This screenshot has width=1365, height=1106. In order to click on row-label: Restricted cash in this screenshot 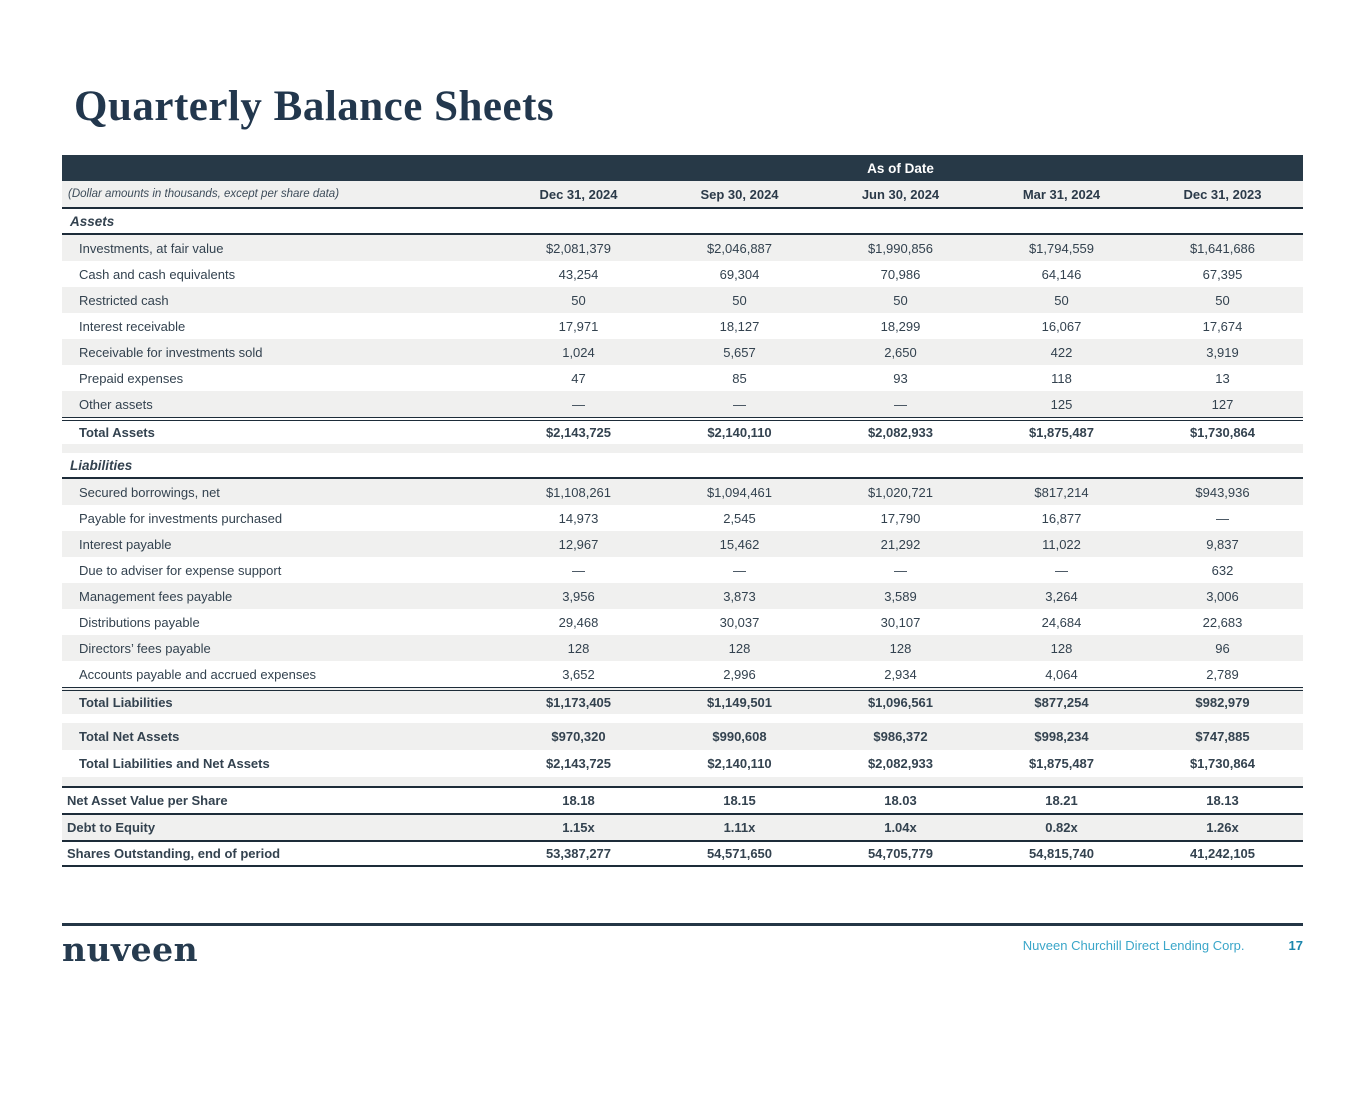, I will do `click(124, 300)`.